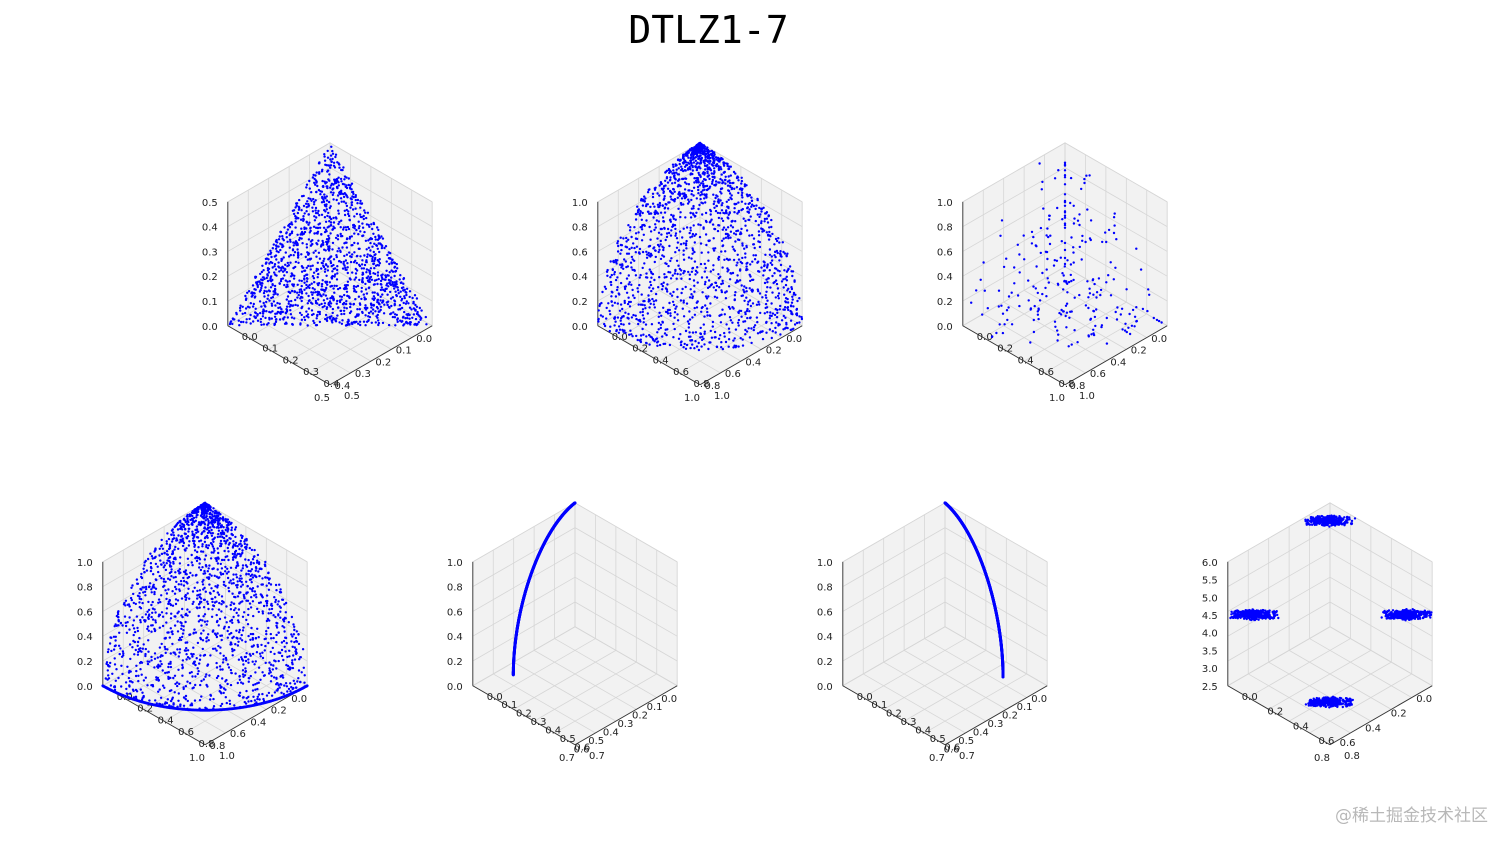 The width and height of the screenshot is (1512, 848). Describe the element at coordinates (210, 203) in the screenshot. I see `z-tick-label: 0.5` at that location.